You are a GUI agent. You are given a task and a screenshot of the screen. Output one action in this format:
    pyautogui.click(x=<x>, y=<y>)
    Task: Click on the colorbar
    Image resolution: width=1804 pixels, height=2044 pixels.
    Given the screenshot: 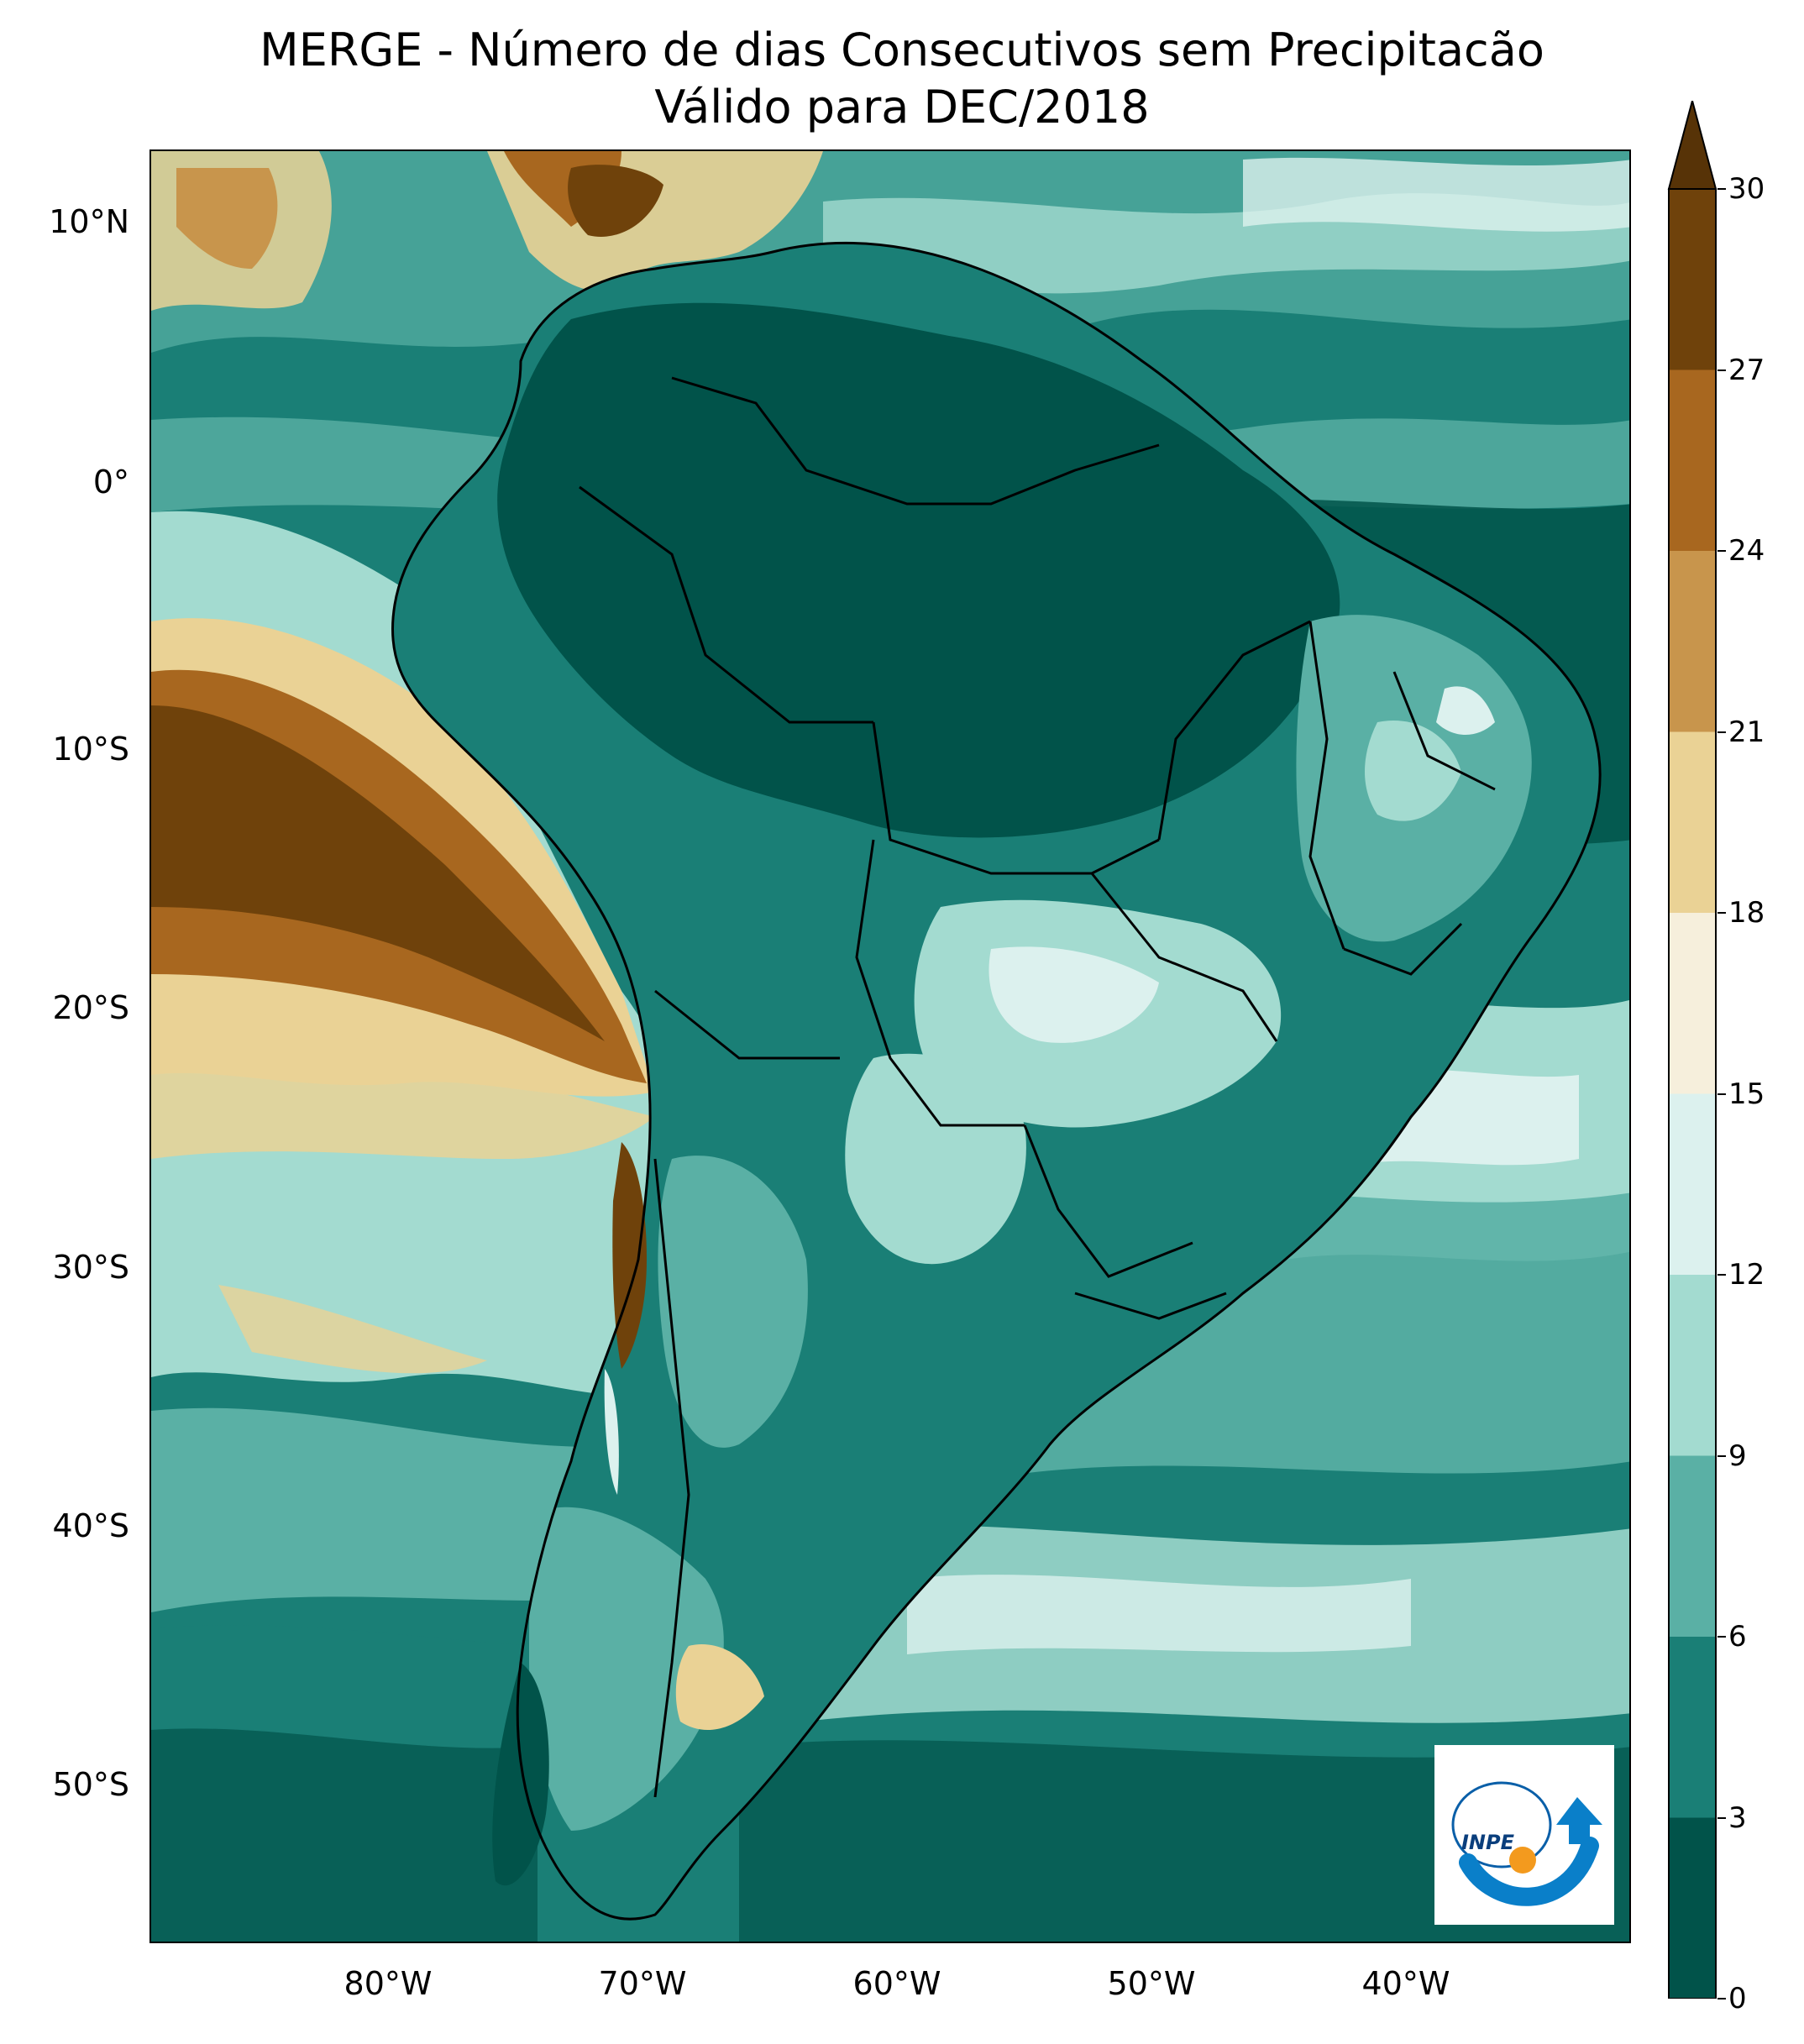 What is the action you would take?
    pyautogui.click(x=1692, y=1050)
    